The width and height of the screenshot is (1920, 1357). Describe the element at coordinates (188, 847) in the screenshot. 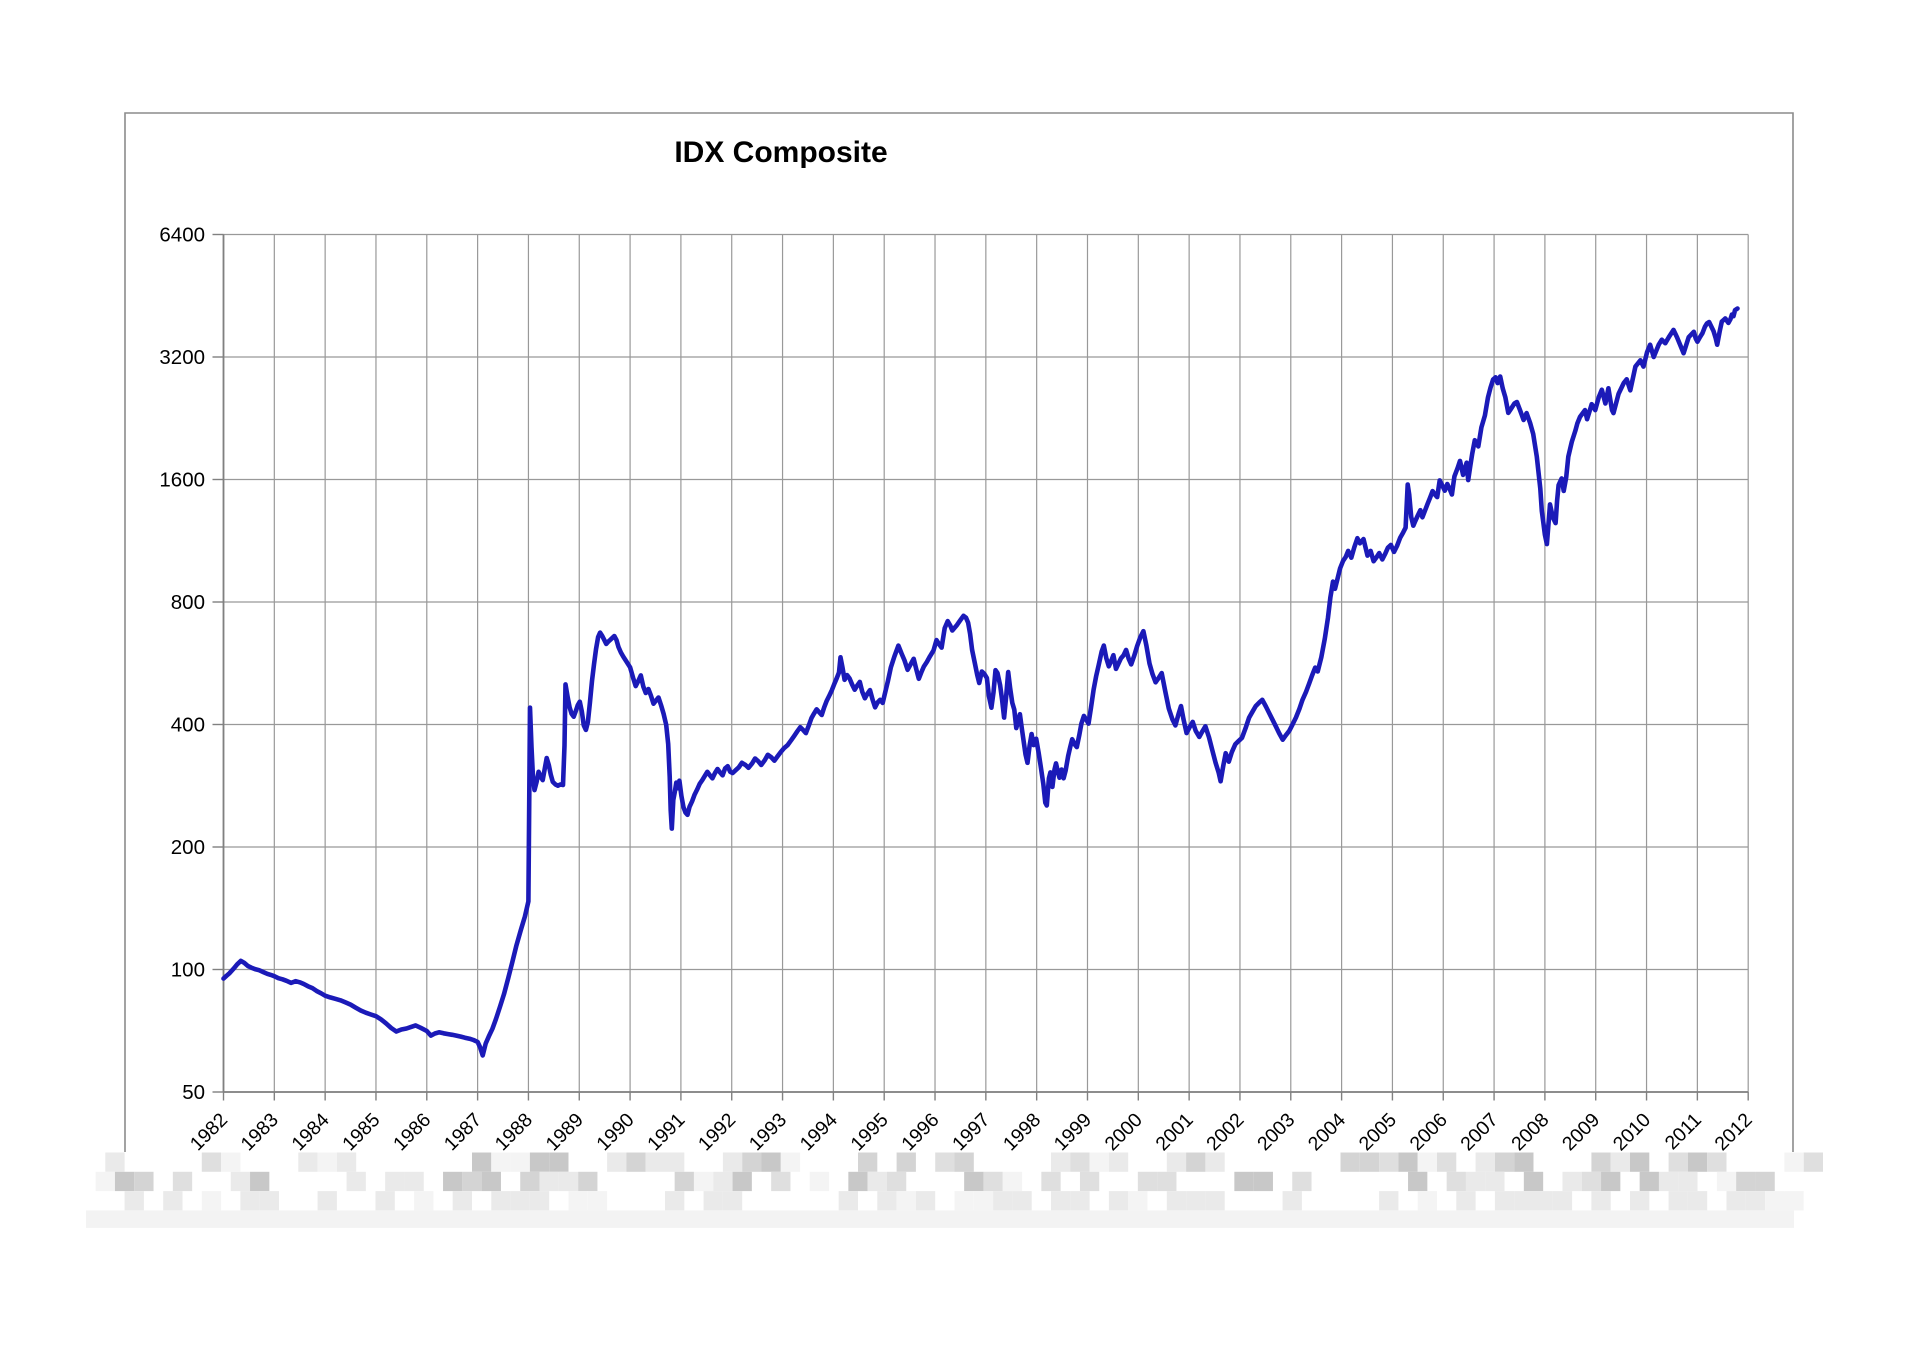

I see `y-tick-label: 200` at that location.